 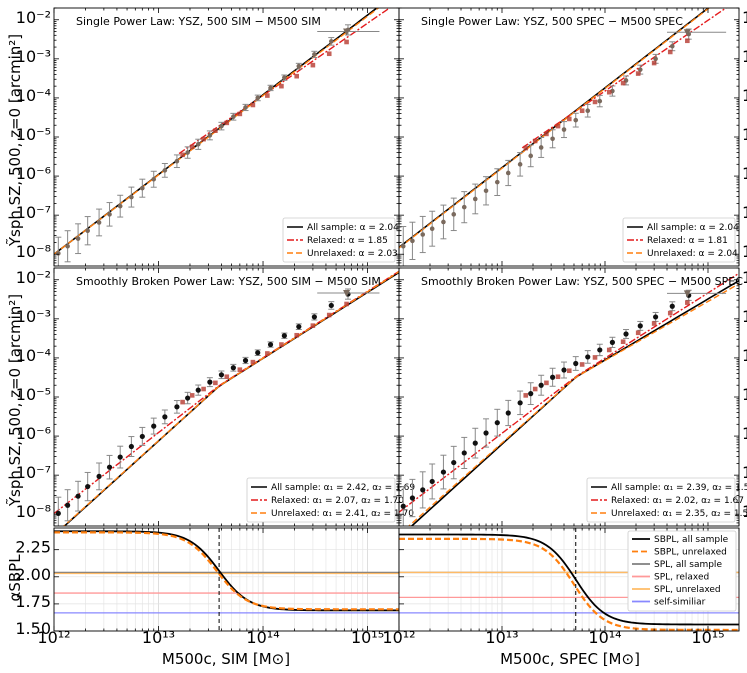 What do you see at coordinates (367, 637) in the screenshot?
I see `x-tick-label: 10¹⁵` at bounding box center [367, 637].